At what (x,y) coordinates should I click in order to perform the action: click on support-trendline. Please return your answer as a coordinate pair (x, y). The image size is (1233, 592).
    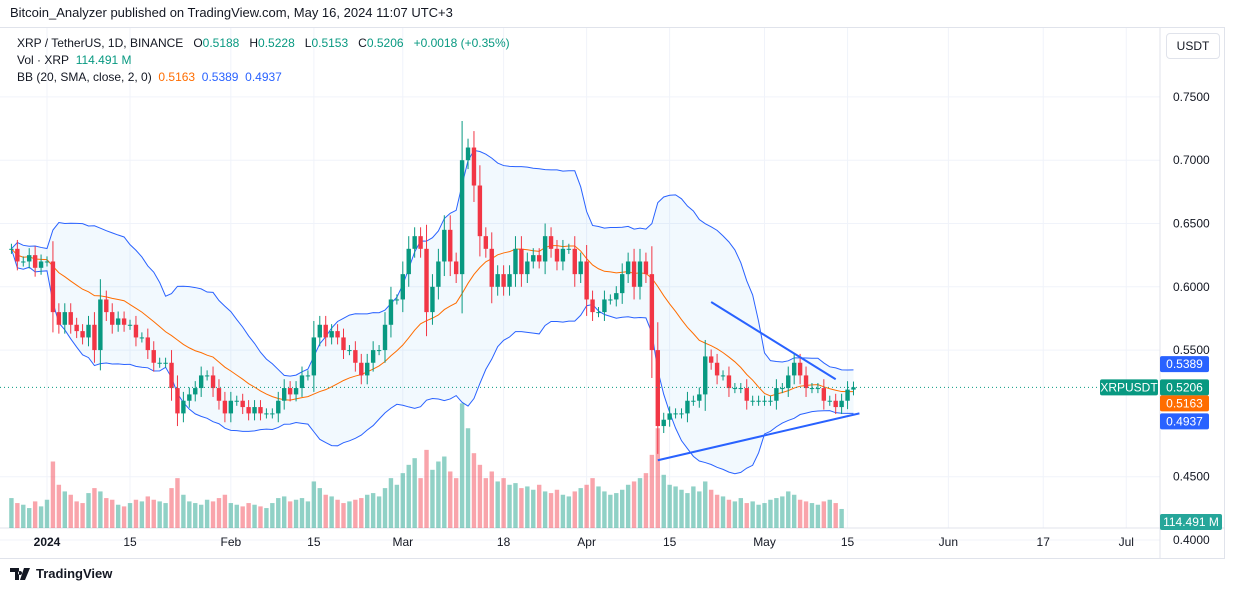
    Looking at the image, I should click on (758, 437).